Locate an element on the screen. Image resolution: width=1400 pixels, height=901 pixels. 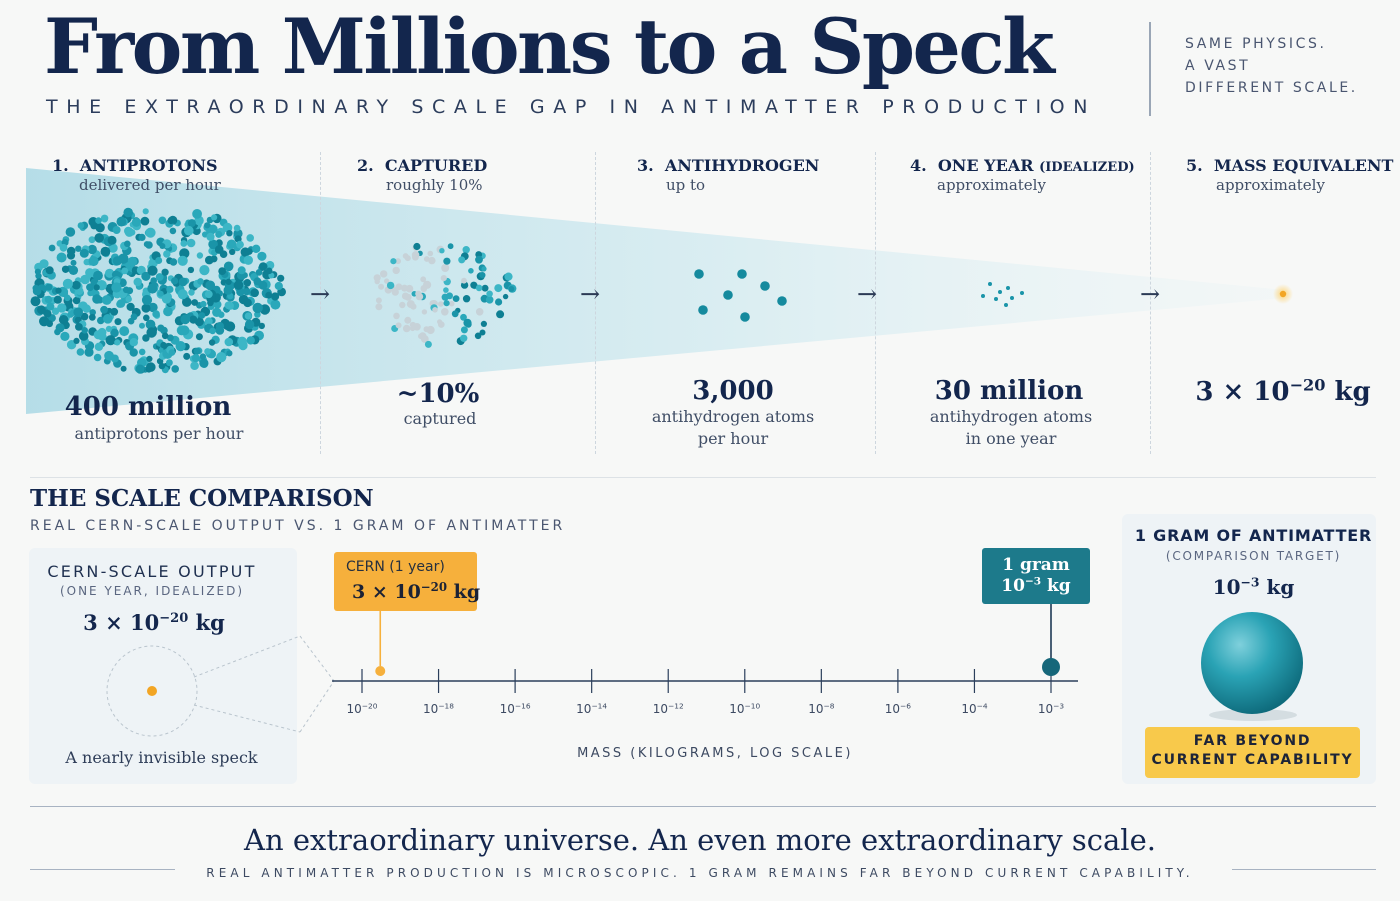
mass-speck is located at coordinates (1283, 294).